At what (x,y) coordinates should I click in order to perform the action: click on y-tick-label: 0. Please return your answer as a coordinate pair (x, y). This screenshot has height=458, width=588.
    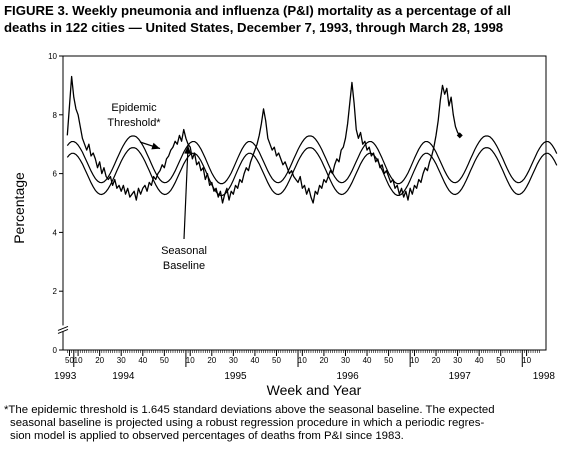
    Looking at the image, I should click on (55, 350).